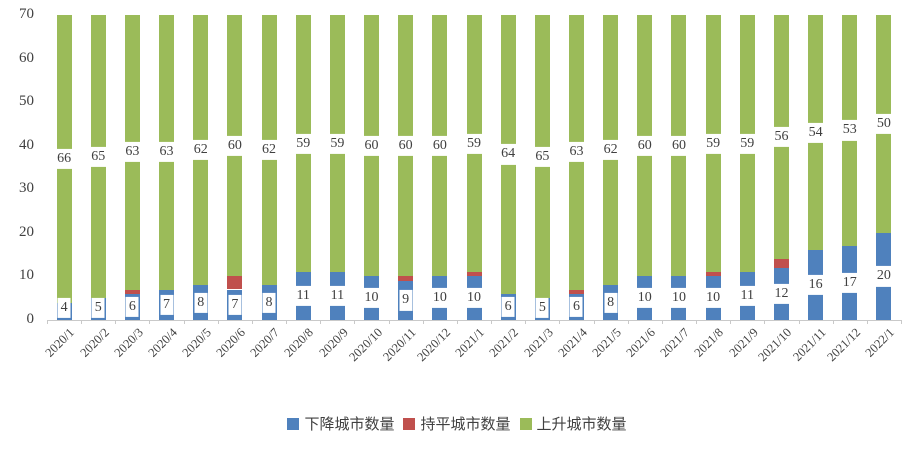  I want to click on value-label-rise: 64, so click(508, 154).